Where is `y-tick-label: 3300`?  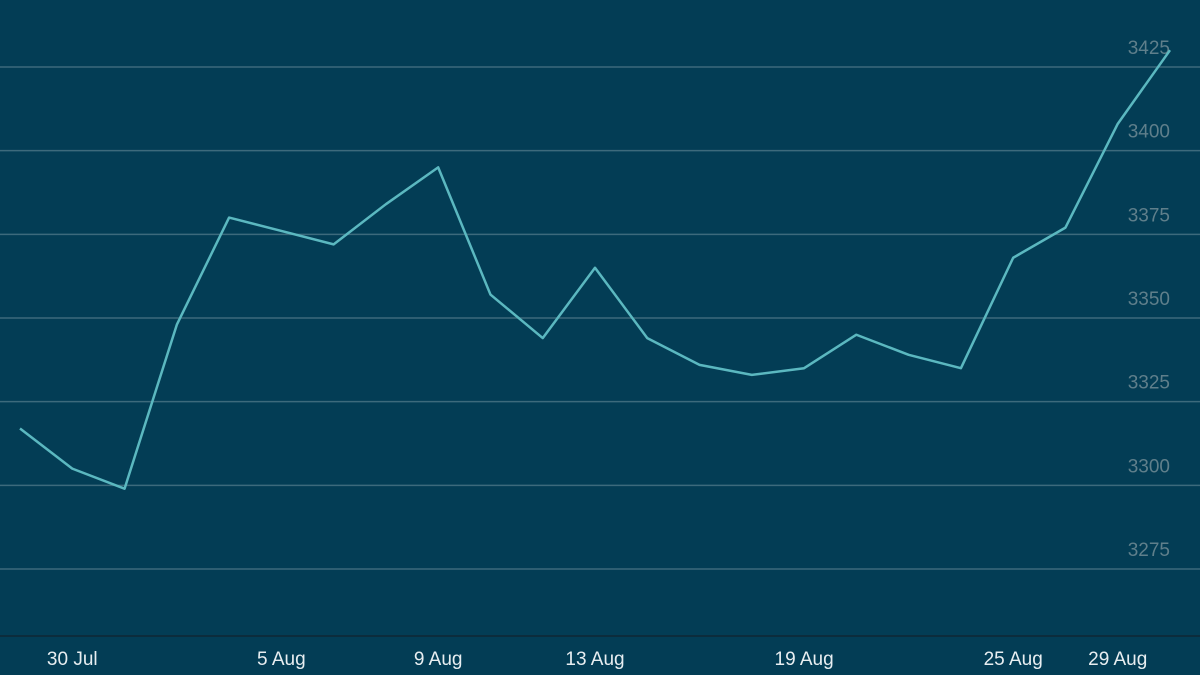 y-tick-label: 3300 is located at coordinates (1149, 466).